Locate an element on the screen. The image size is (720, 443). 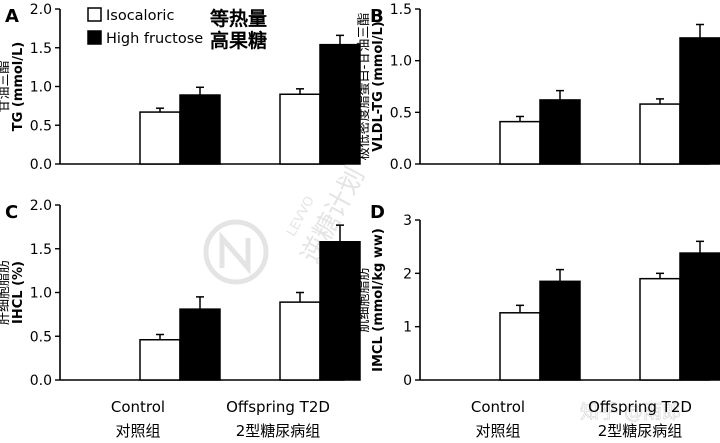
y-axis-title: VLDL-TG (mmol/L) is located at coordinates (378, 86).